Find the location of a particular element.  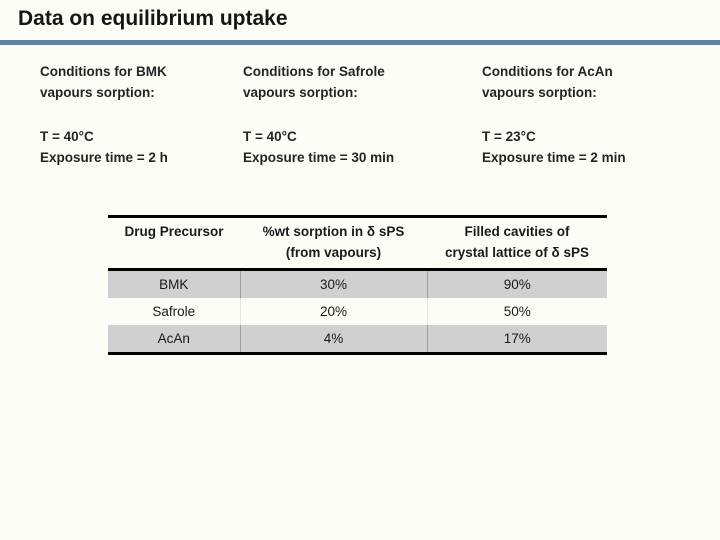

table-row: AcAn 4% 17% is located at coordinates (357, 339).